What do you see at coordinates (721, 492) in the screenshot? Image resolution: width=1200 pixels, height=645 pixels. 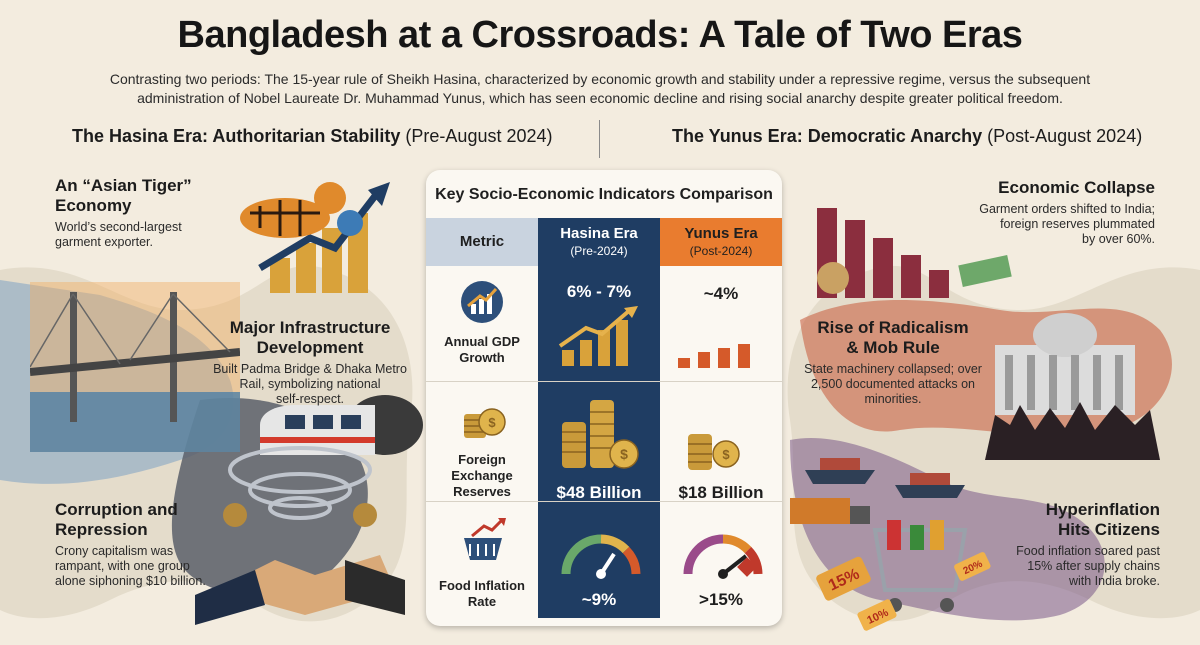 I see `yunus-reserves-value: $18 Billion` at bounding box center [721, 492].